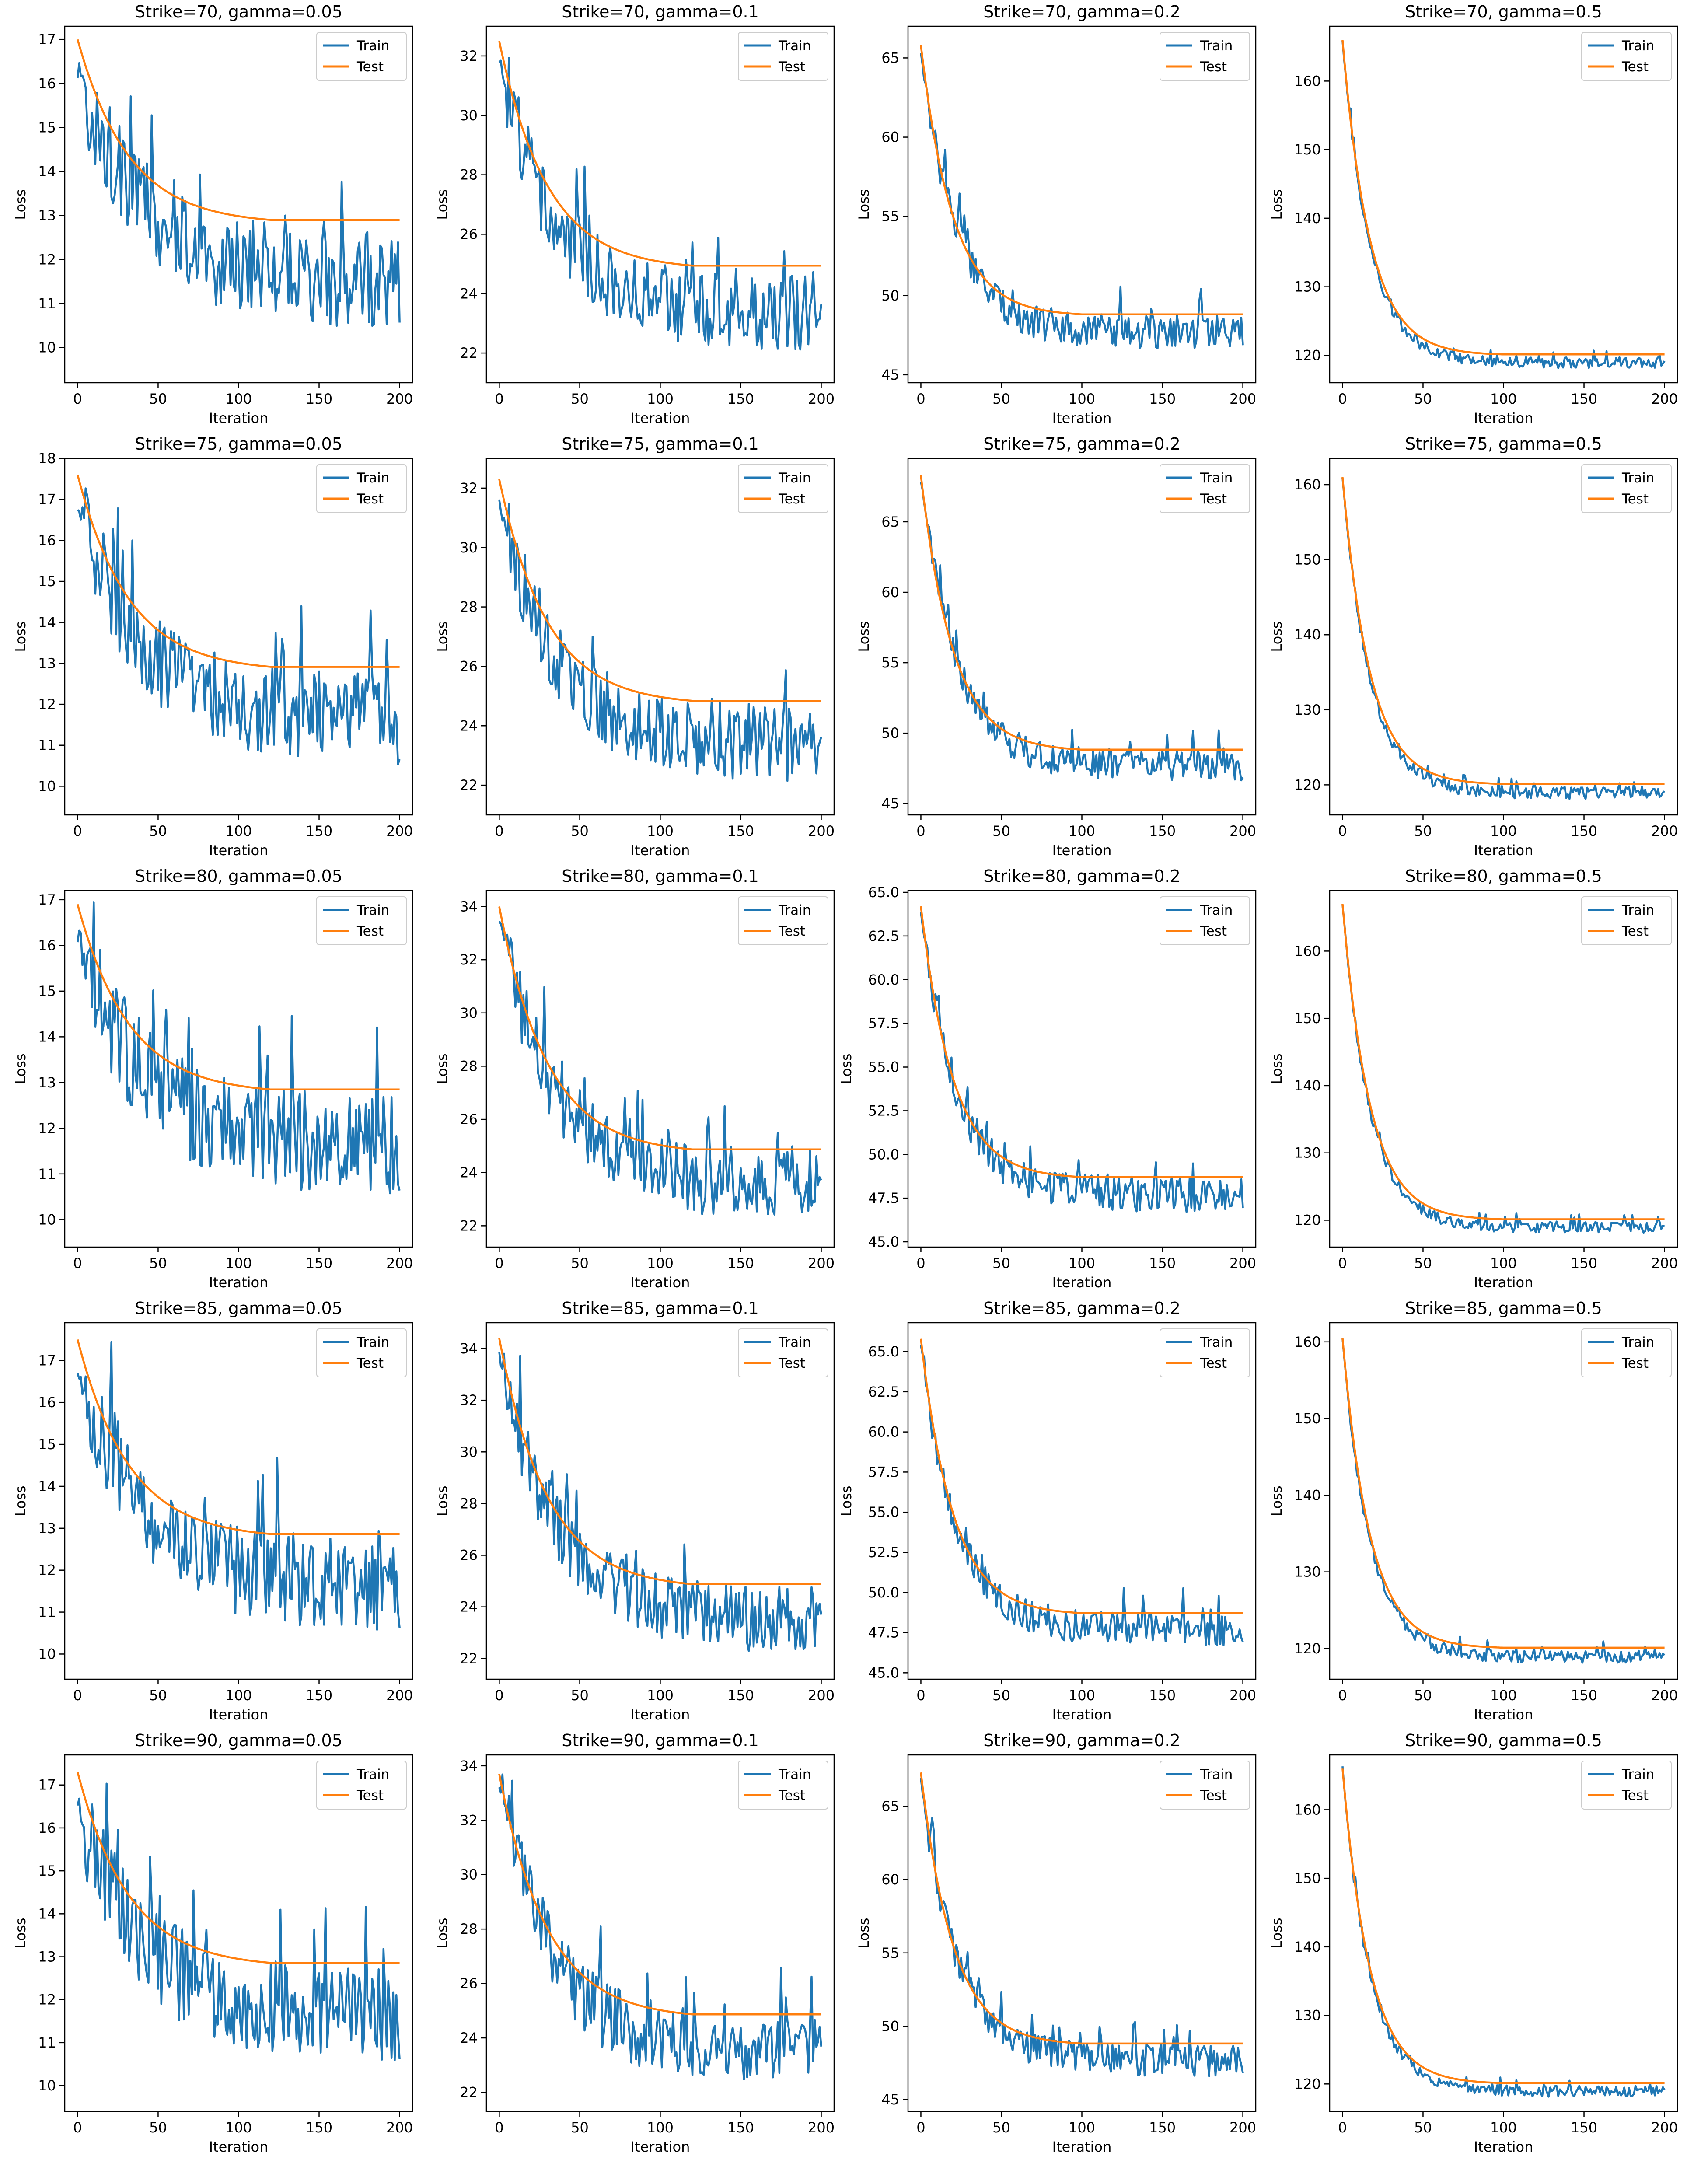 The image size is (1694, 2184). What do you see at coordinates (890, 1953) in the screenshot?
I see `y-tick-label: 55` at bounding box center [890, 1953].